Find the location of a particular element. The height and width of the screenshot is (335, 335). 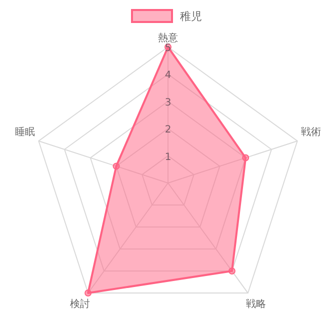

legend-label: 稚児 is located at coordinates (191, 16).